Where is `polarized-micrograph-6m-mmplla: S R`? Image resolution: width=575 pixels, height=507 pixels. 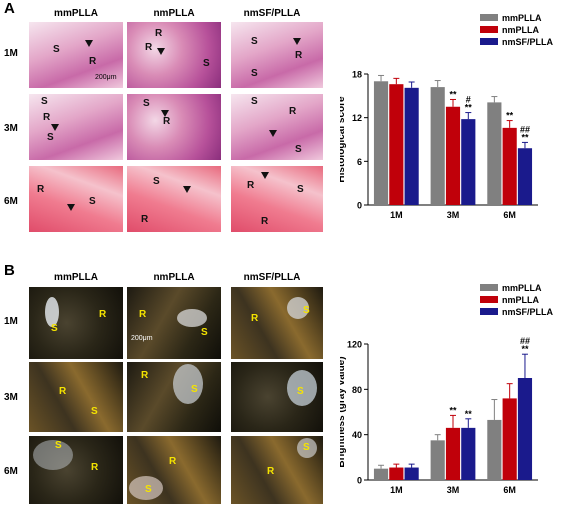
polarized-micrograph-6m-mmplla: S R is located at coordinates (76, 470).